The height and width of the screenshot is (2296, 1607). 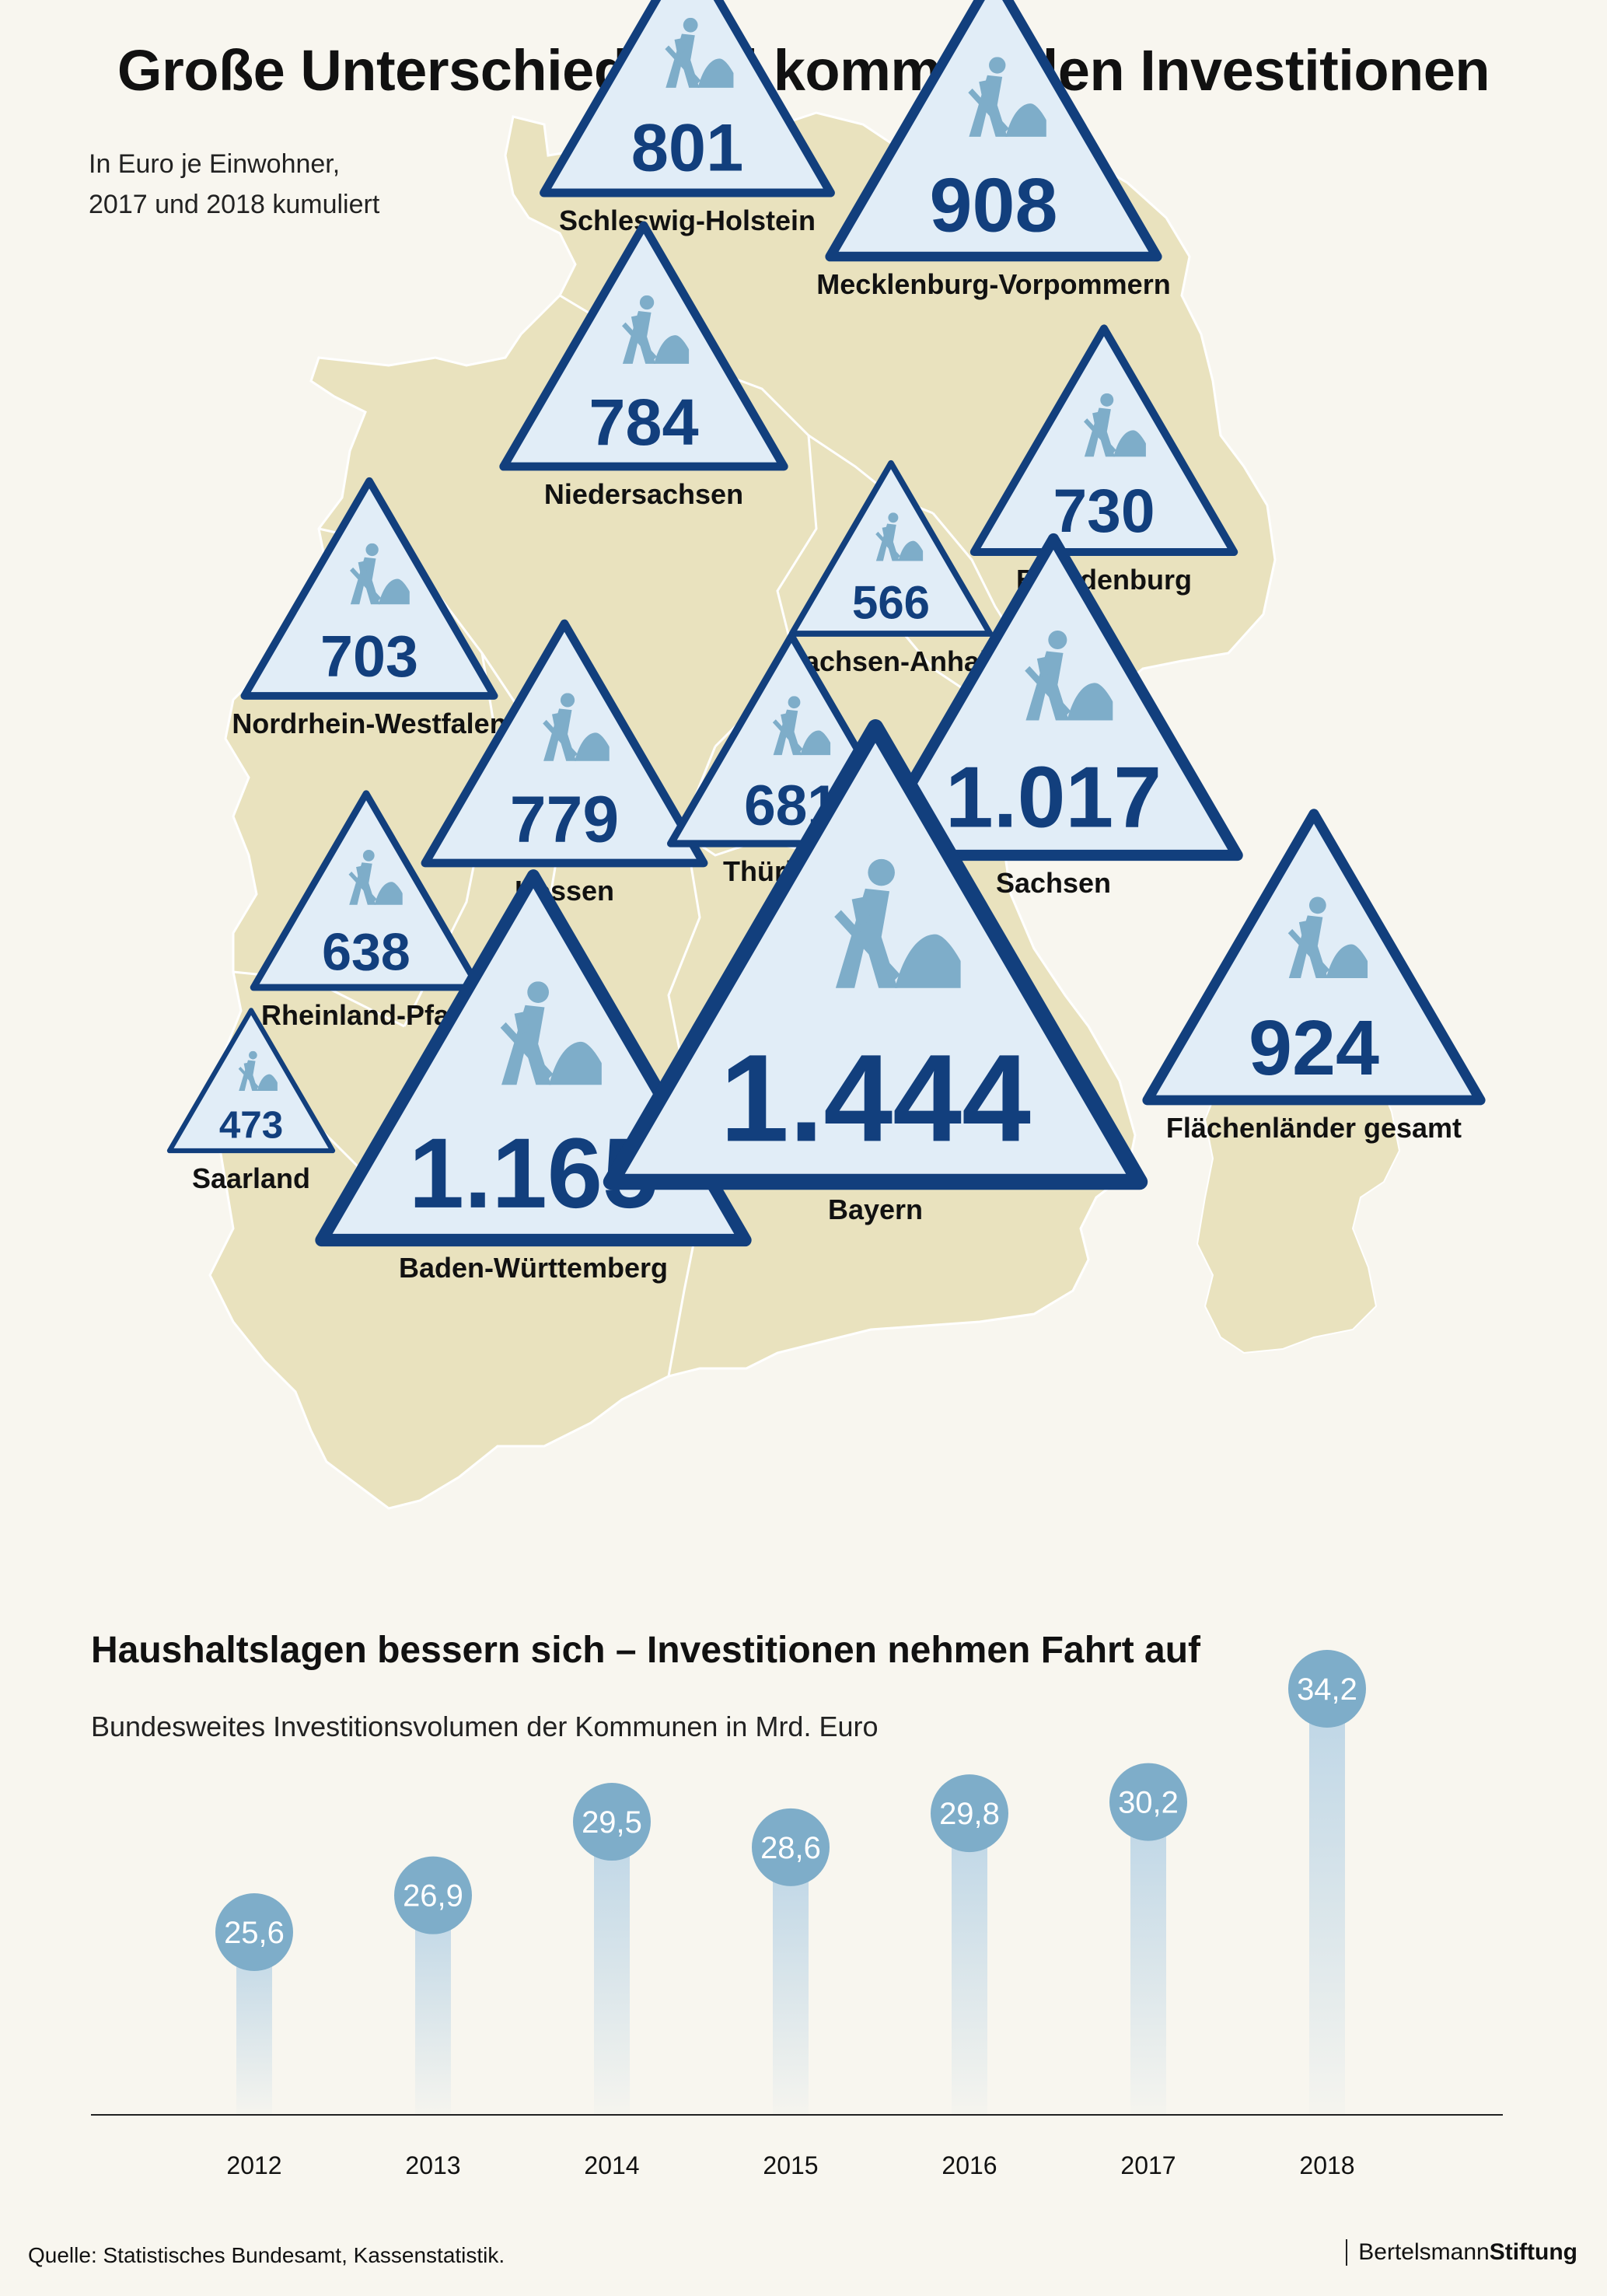 What do you see at coordinates (688, 147) in the screenshot?
I see `value-label: 801` at bounding box center [688, 147].